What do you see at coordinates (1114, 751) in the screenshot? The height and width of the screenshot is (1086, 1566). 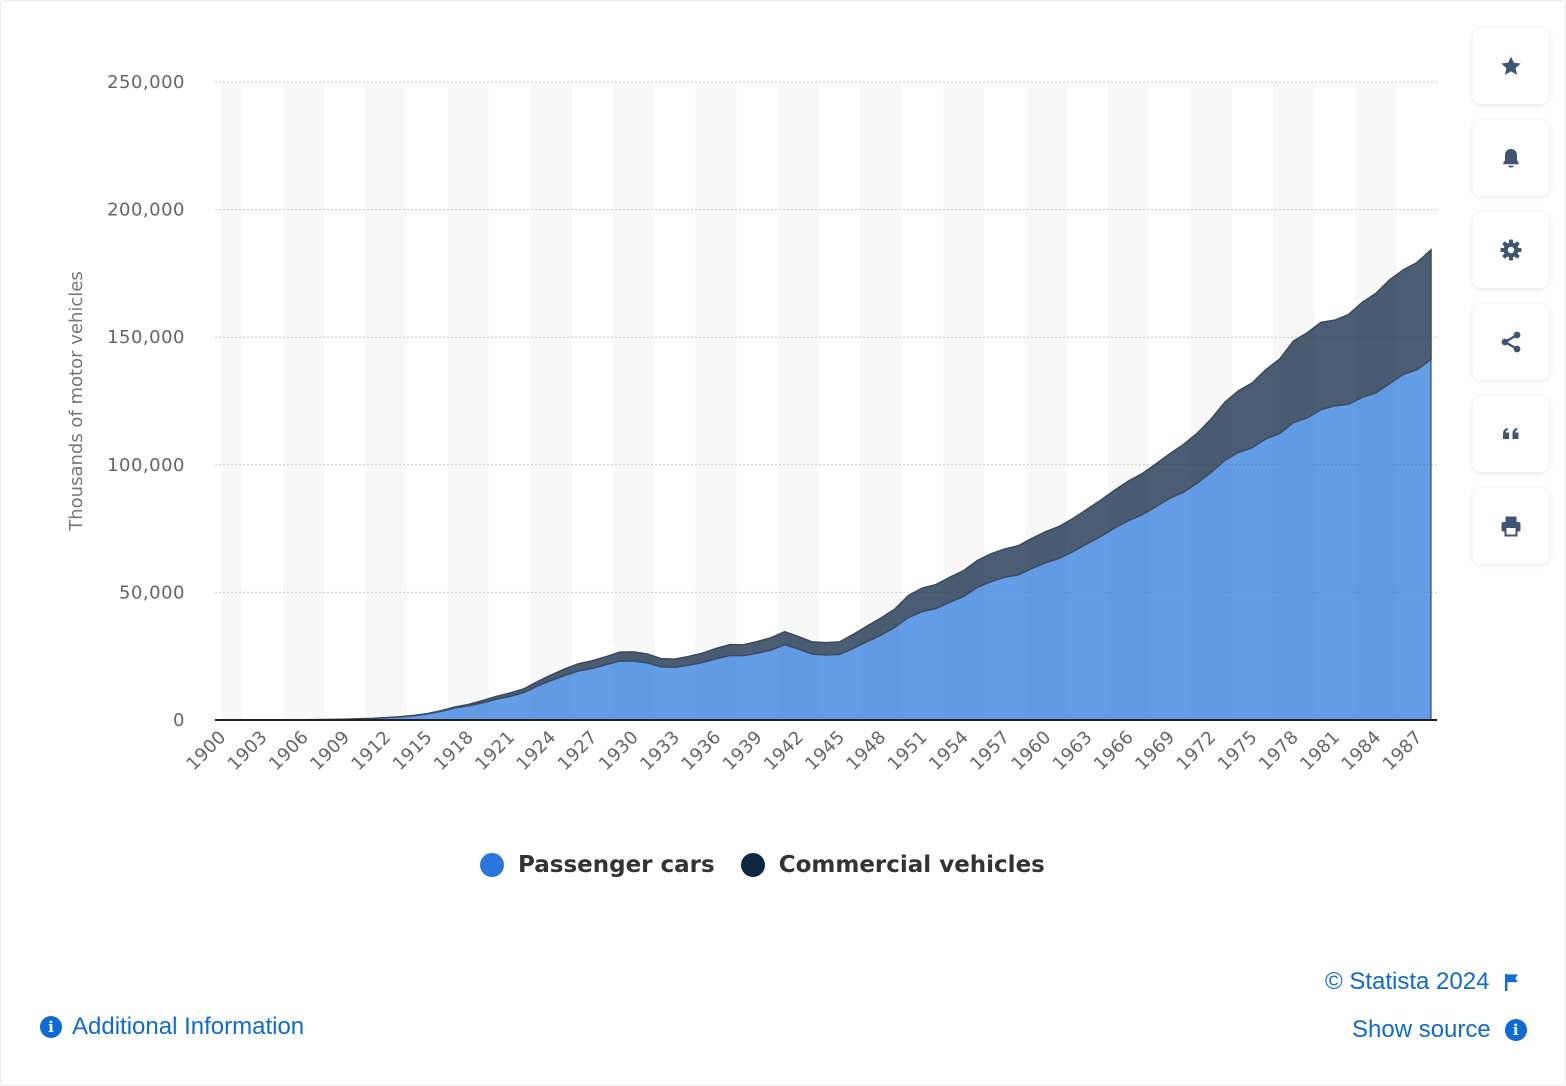 I see `x-tick-label: 1966` at bounding box center [1114, 751].